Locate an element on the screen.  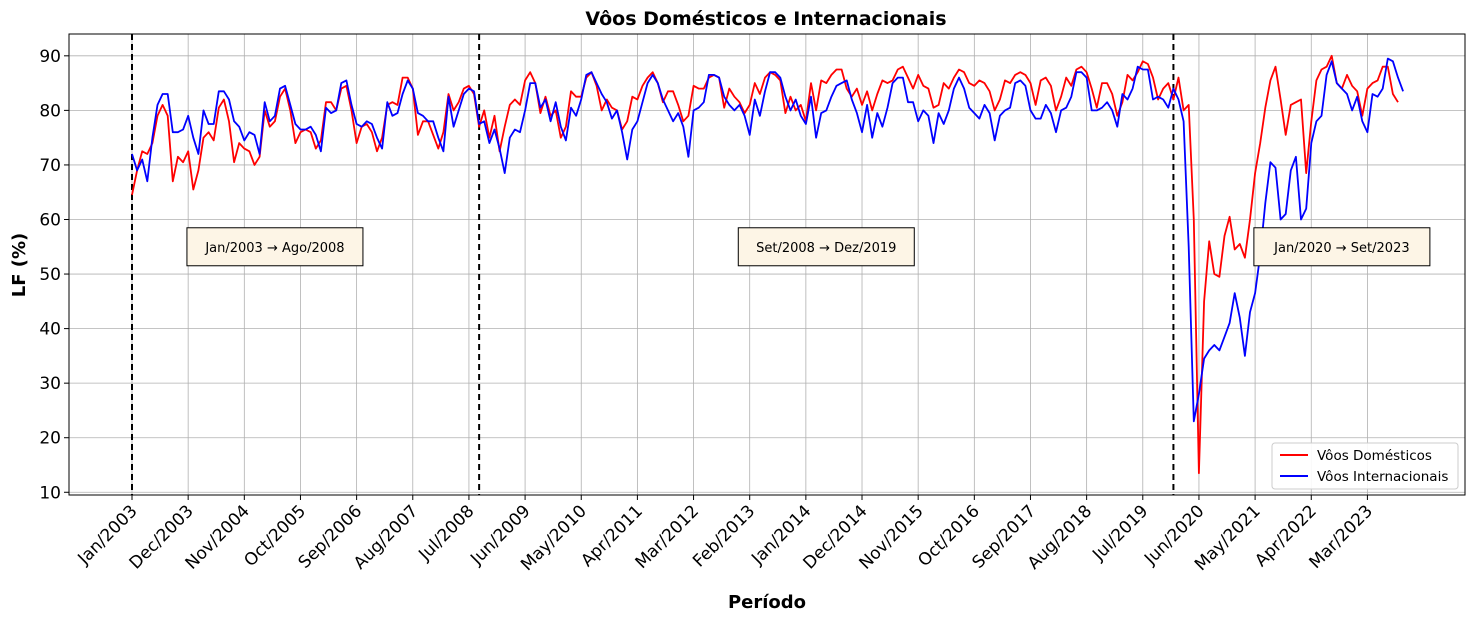
period-annotation-text: Jan/2020 → Set/2023 is located at coordinates (1341, 248).